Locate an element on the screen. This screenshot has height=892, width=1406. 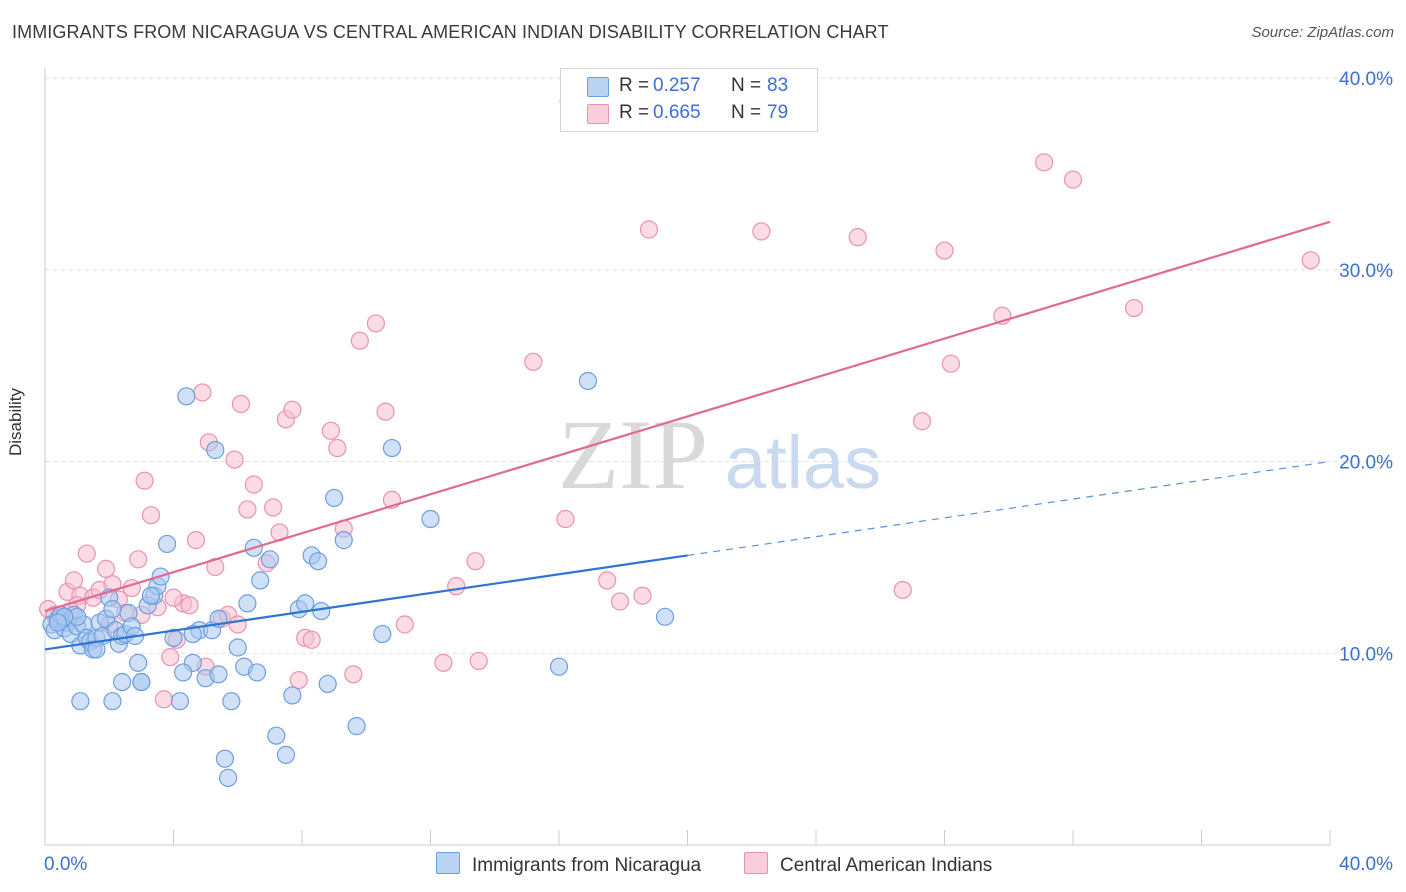
bottom-legend-item-nicaragua: Immigrants from Nicaragua is located at coordinates (568, 864).